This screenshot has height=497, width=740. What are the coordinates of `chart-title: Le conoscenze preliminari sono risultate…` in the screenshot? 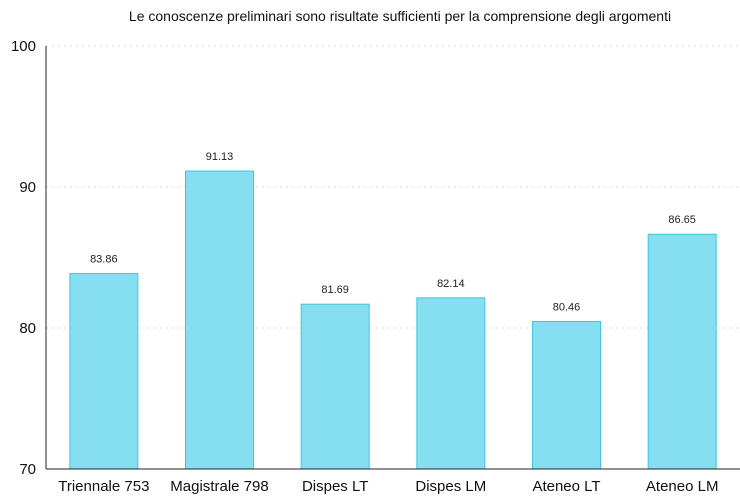 It's located at (400, 16).